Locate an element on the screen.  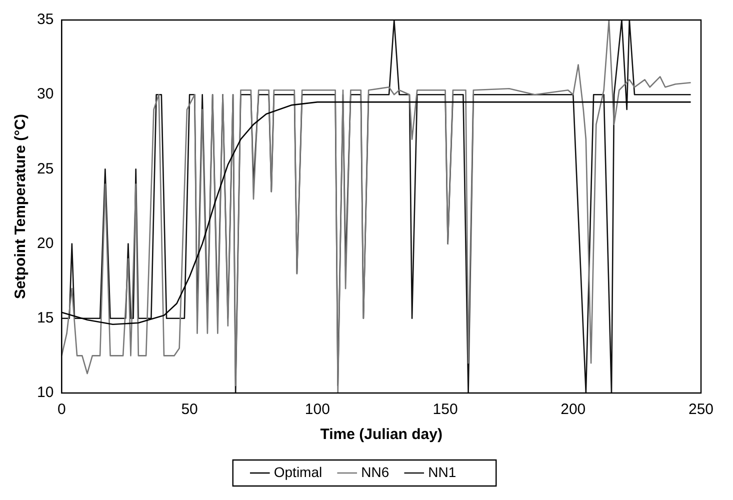
y-tick-label: 30 is located at coordinates (45, 94).